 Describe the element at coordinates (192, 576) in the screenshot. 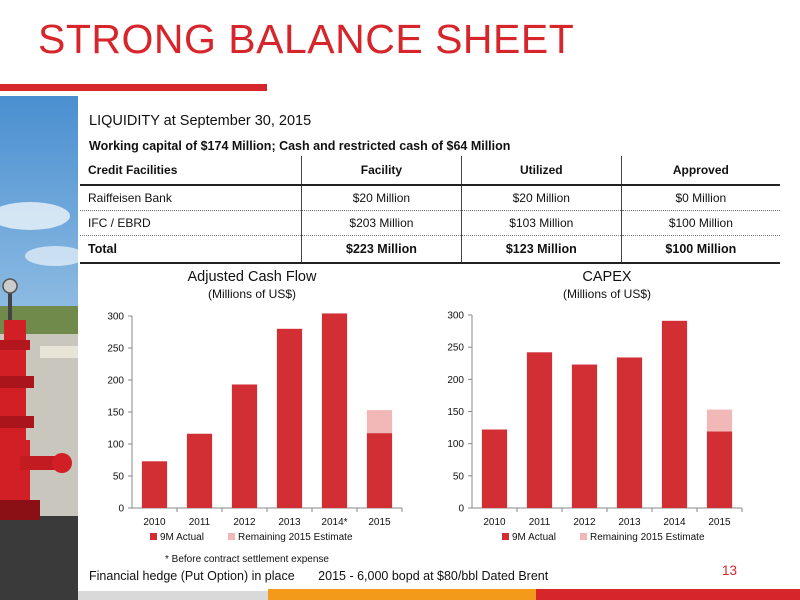

I see `hedge-label: Financial hedge (Put Option) in place` at that location.